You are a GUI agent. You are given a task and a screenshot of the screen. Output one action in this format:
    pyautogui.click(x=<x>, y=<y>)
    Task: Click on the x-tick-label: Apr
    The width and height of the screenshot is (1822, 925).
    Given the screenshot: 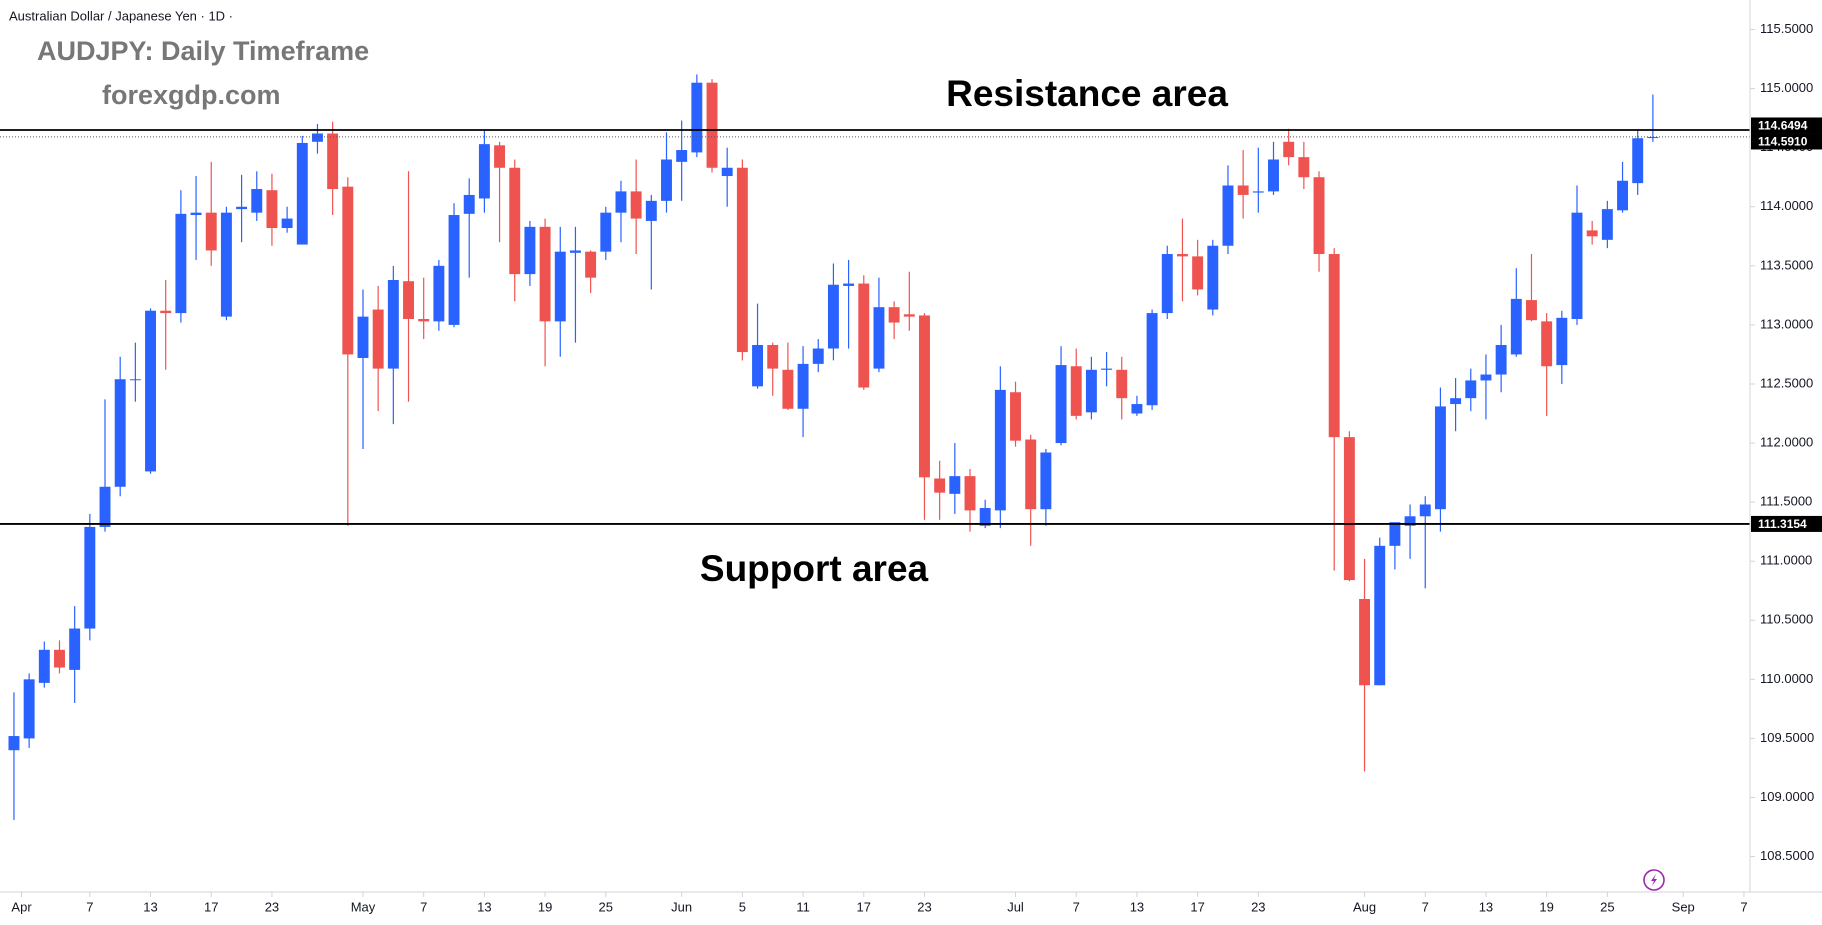 What is the action you would take?
    pyautogui.click(x=21, y=906)
    